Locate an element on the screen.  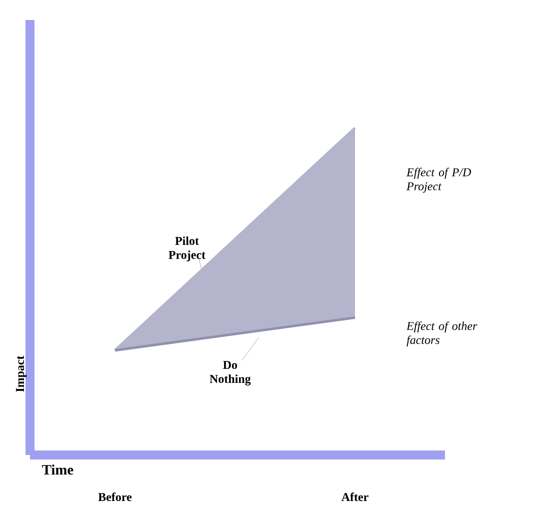
annotation: Effect of other factors is located at coordinates (442, 333).